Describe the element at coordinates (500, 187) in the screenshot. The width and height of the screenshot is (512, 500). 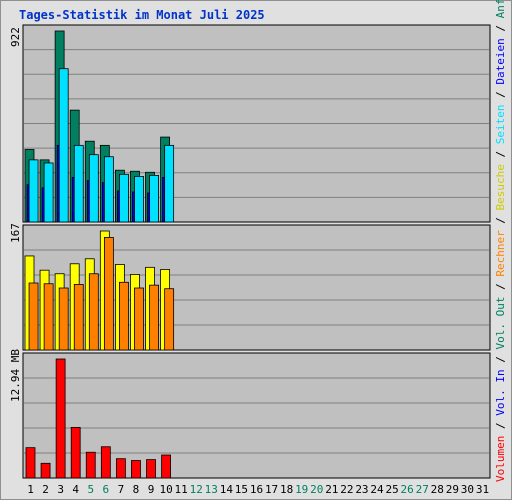
I see `legend-item-besuche: Besuche` at that location.